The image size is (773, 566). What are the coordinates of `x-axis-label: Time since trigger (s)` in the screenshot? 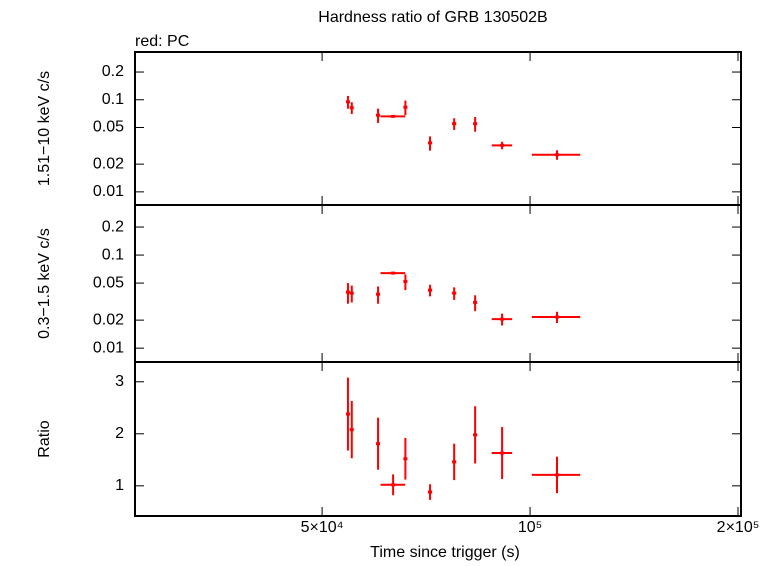 It's located at (445, 552).